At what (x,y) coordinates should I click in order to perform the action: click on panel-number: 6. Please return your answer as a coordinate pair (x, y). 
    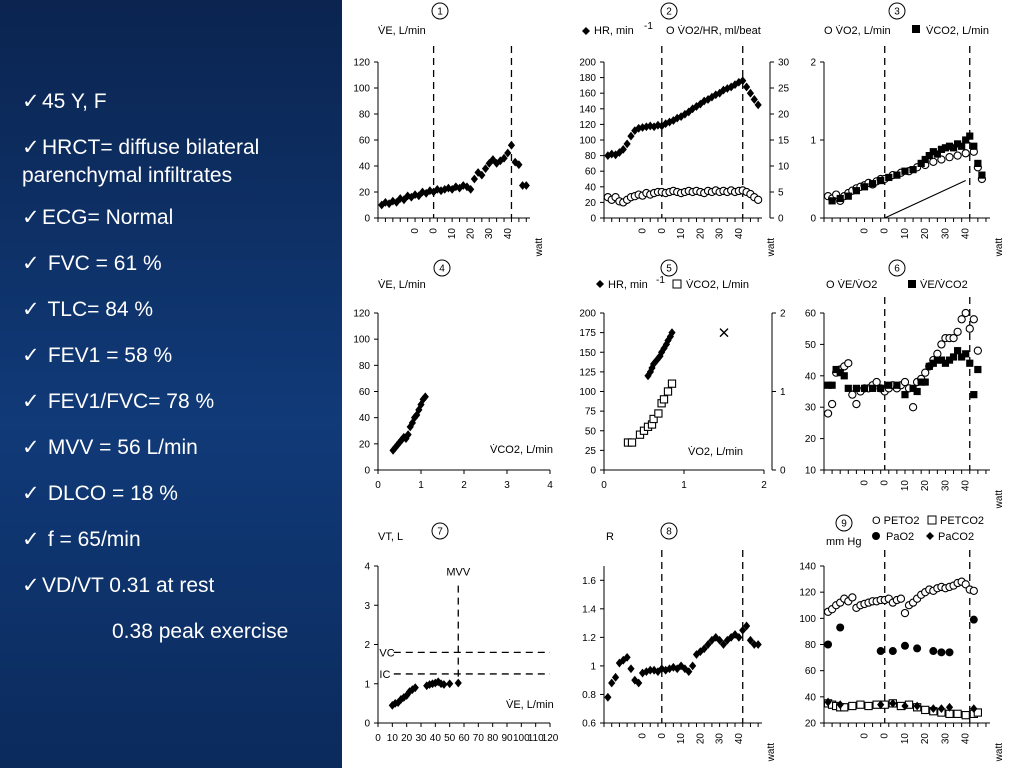
    Looking at the image, I should click on (897, 269).